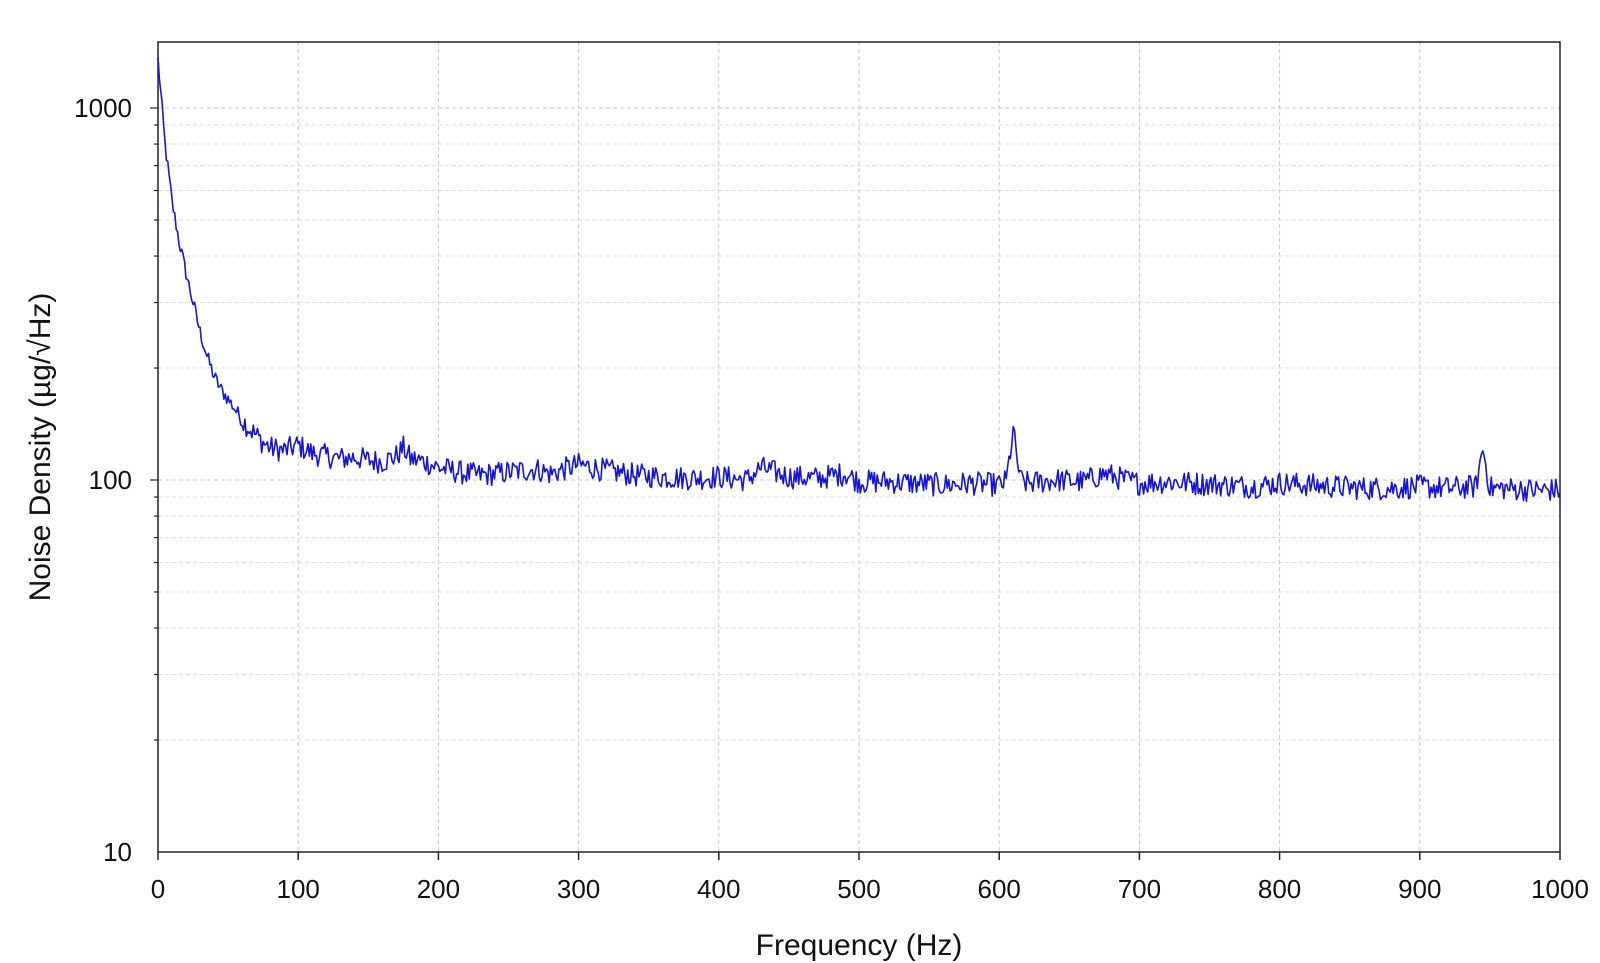 The height and width of the screenshot is (963, 1600). Describe the element at coordinates (158, 889) in the screenshot. I see `x-tick-label: 0` at that location.